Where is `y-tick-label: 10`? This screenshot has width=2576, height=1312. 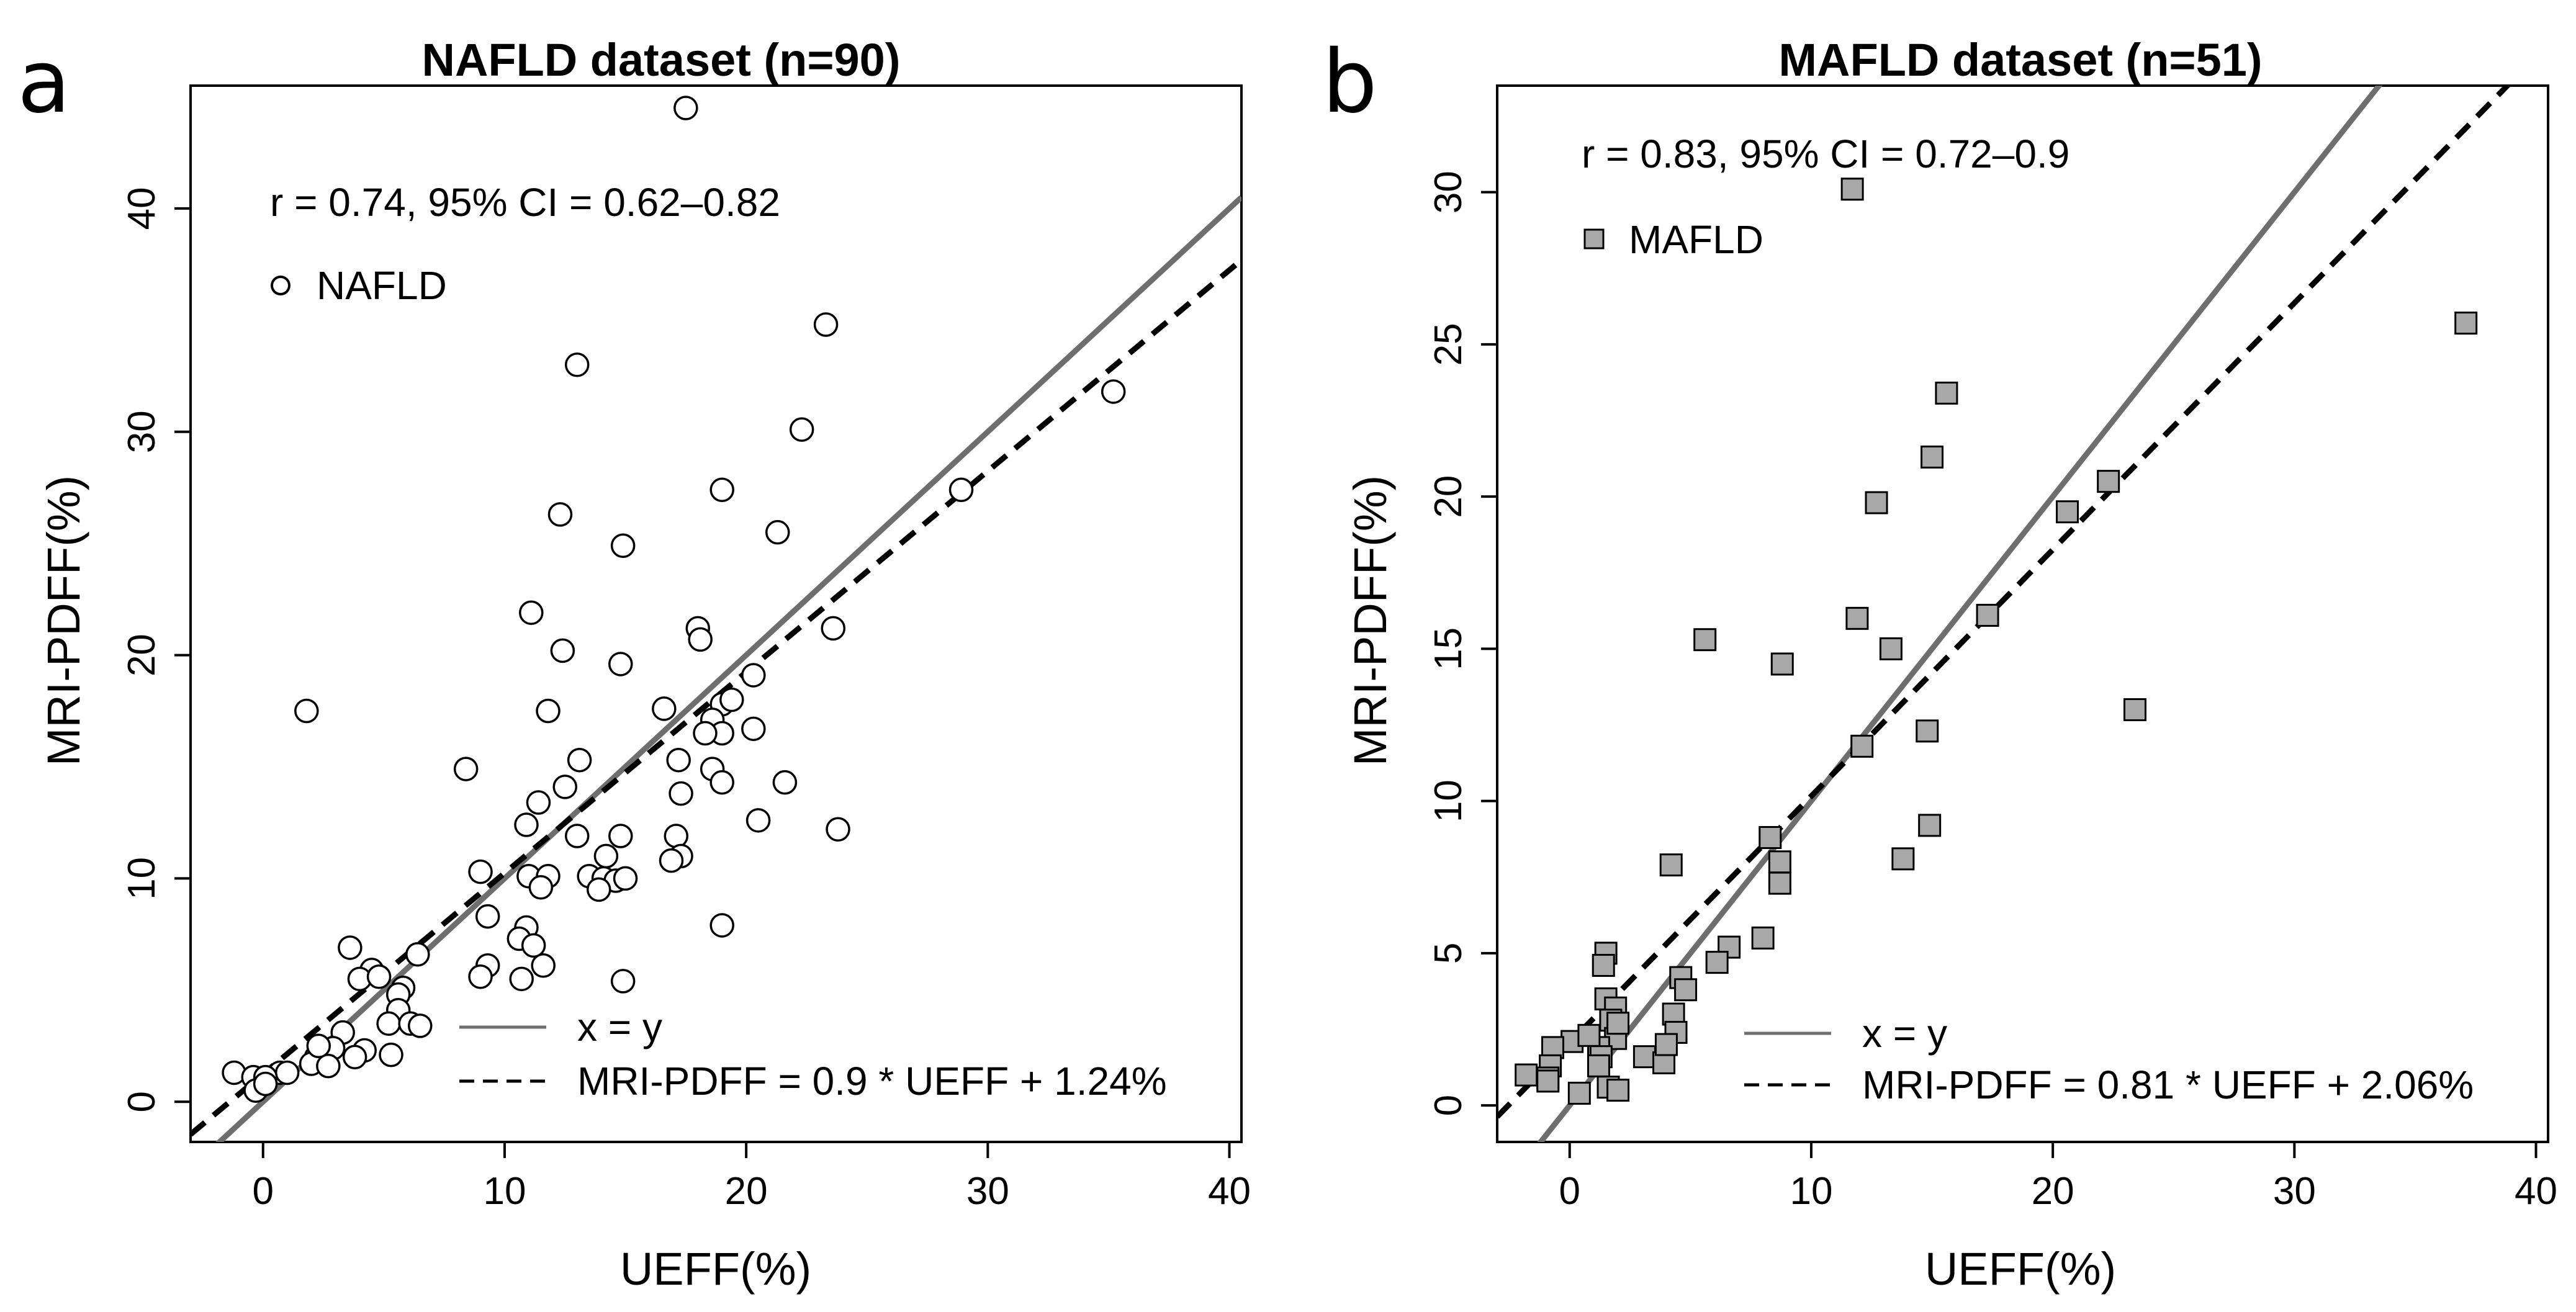
y-tick-label: 10 is located at coordinates (141, 879).